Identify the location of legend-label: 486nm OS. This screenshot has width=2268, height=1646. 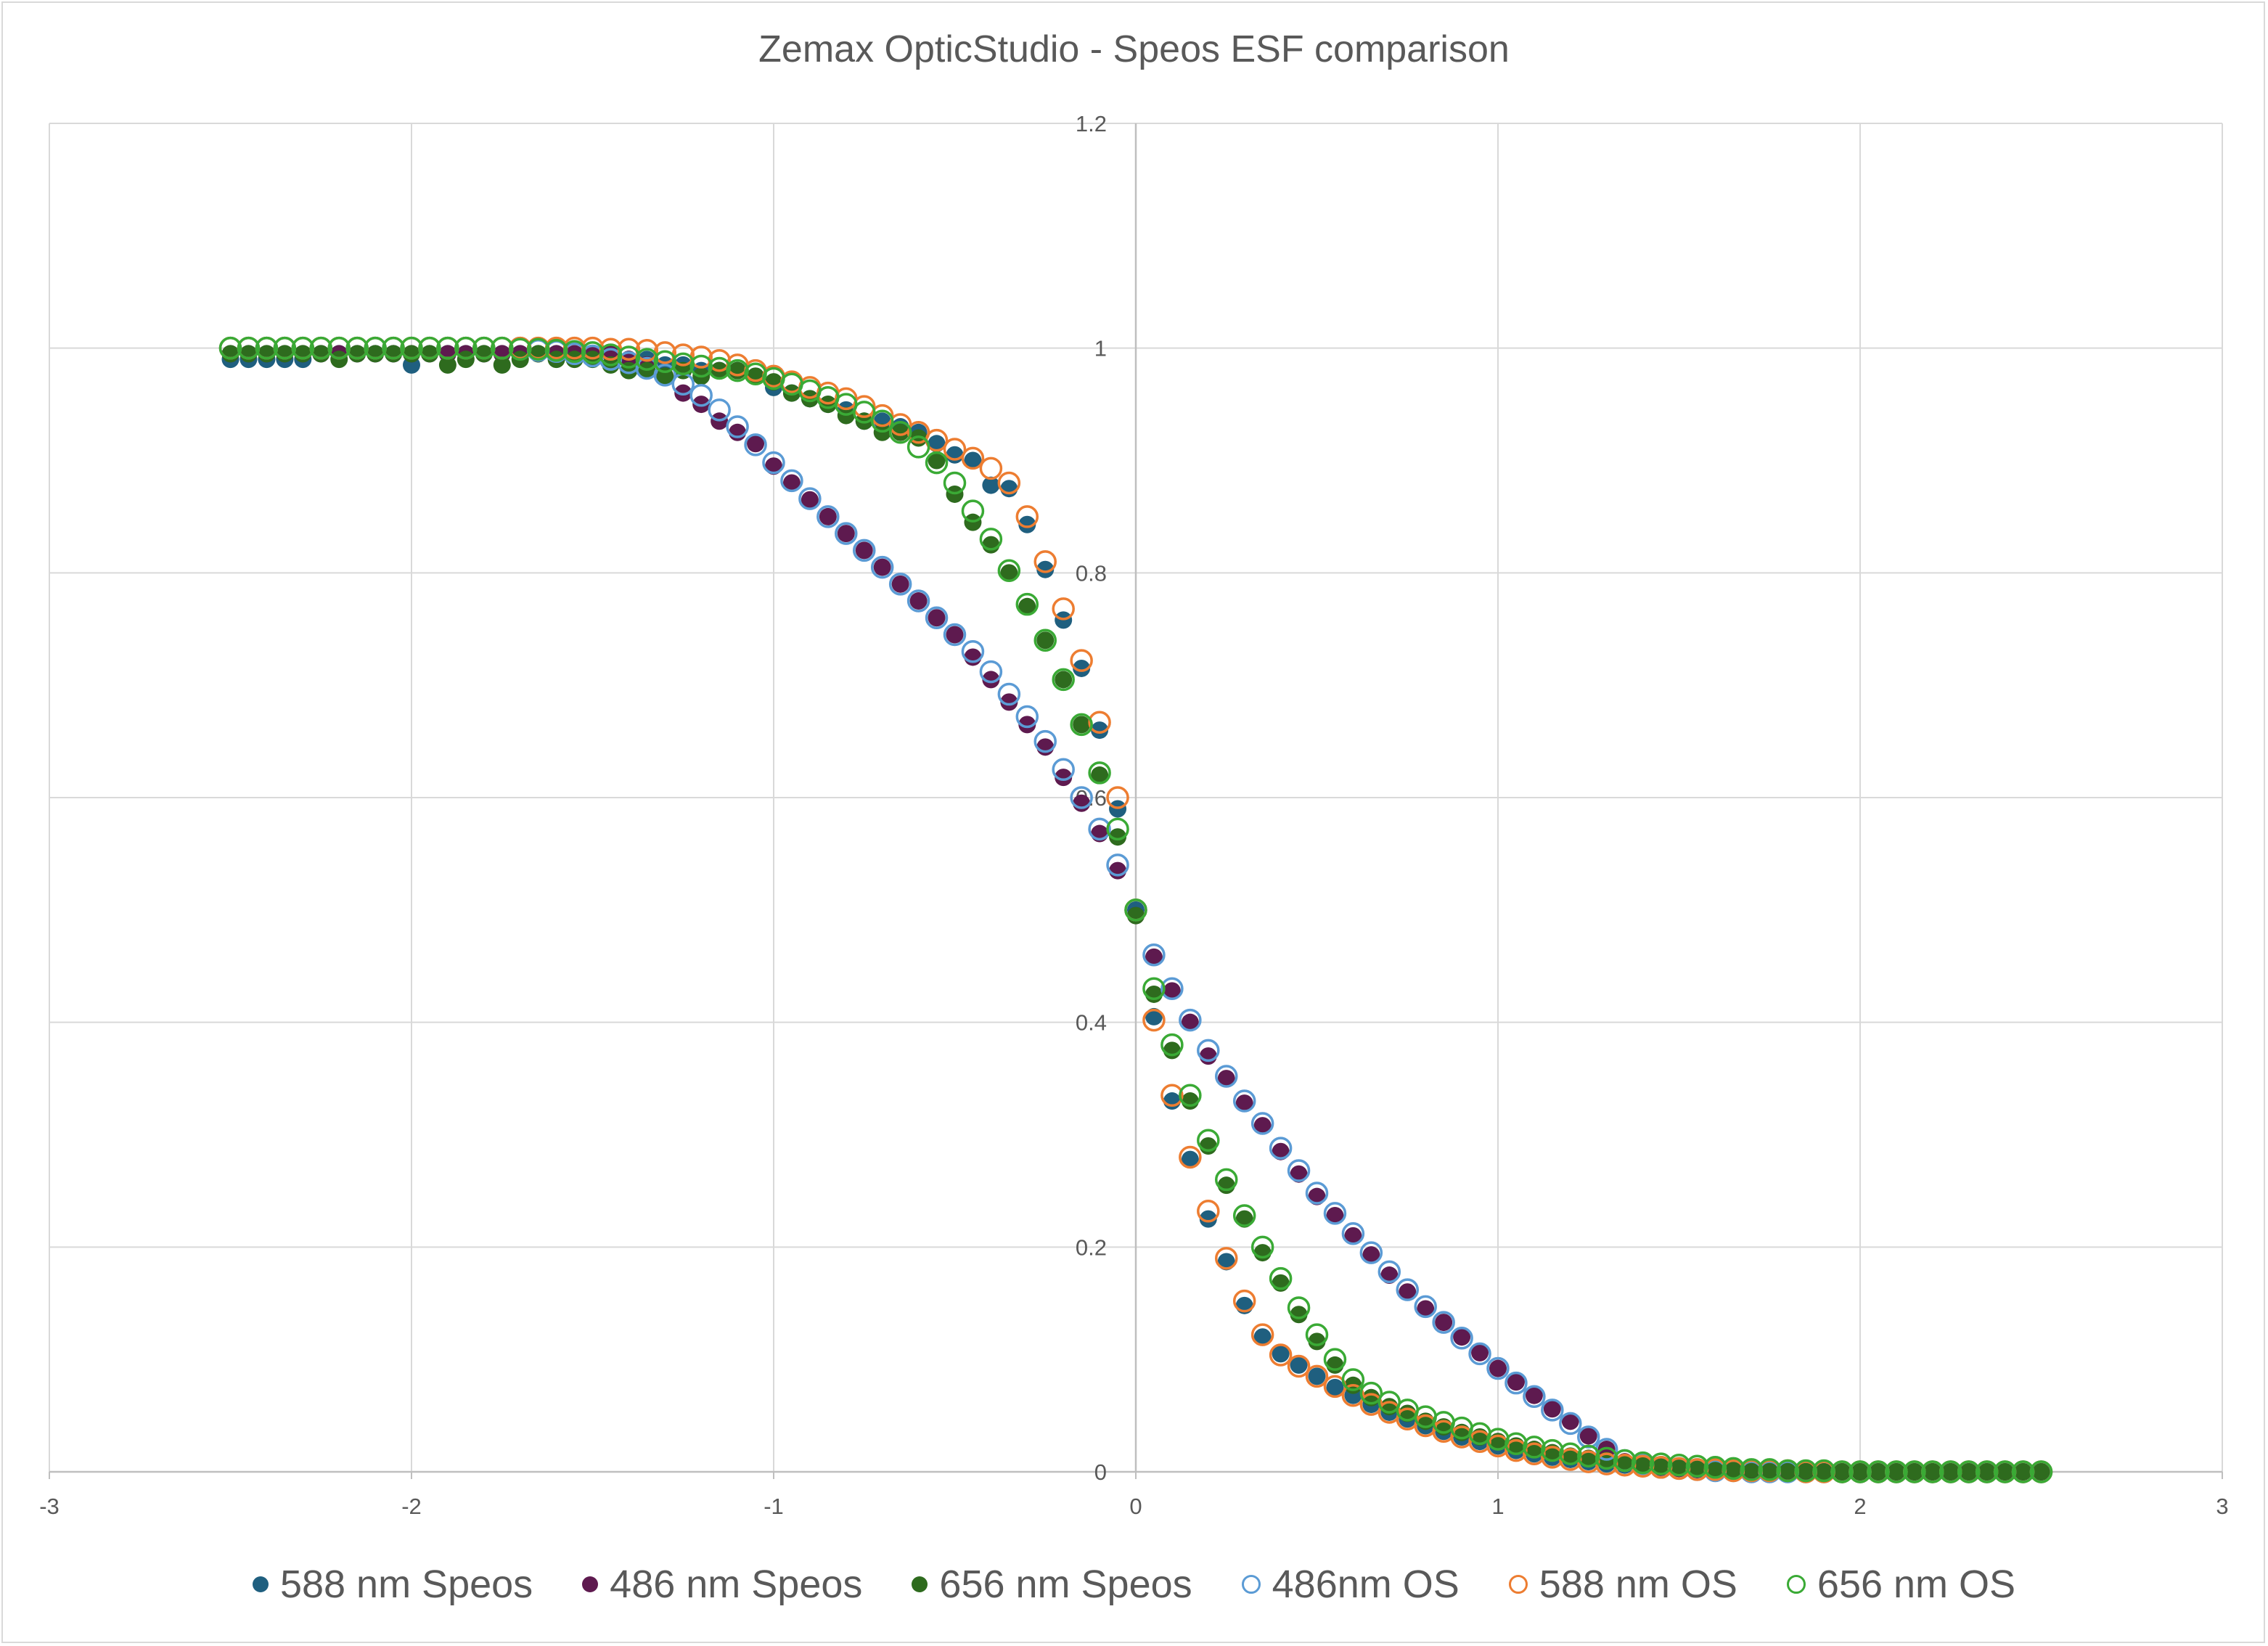
(1366, 1584).